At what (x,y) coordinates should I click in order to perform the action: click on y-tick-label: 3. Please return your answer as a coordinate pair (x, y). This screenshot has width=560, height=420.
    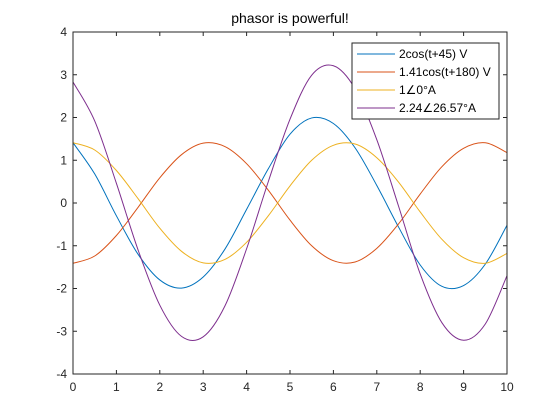
    Looking at the image, I should click on (63, 75).